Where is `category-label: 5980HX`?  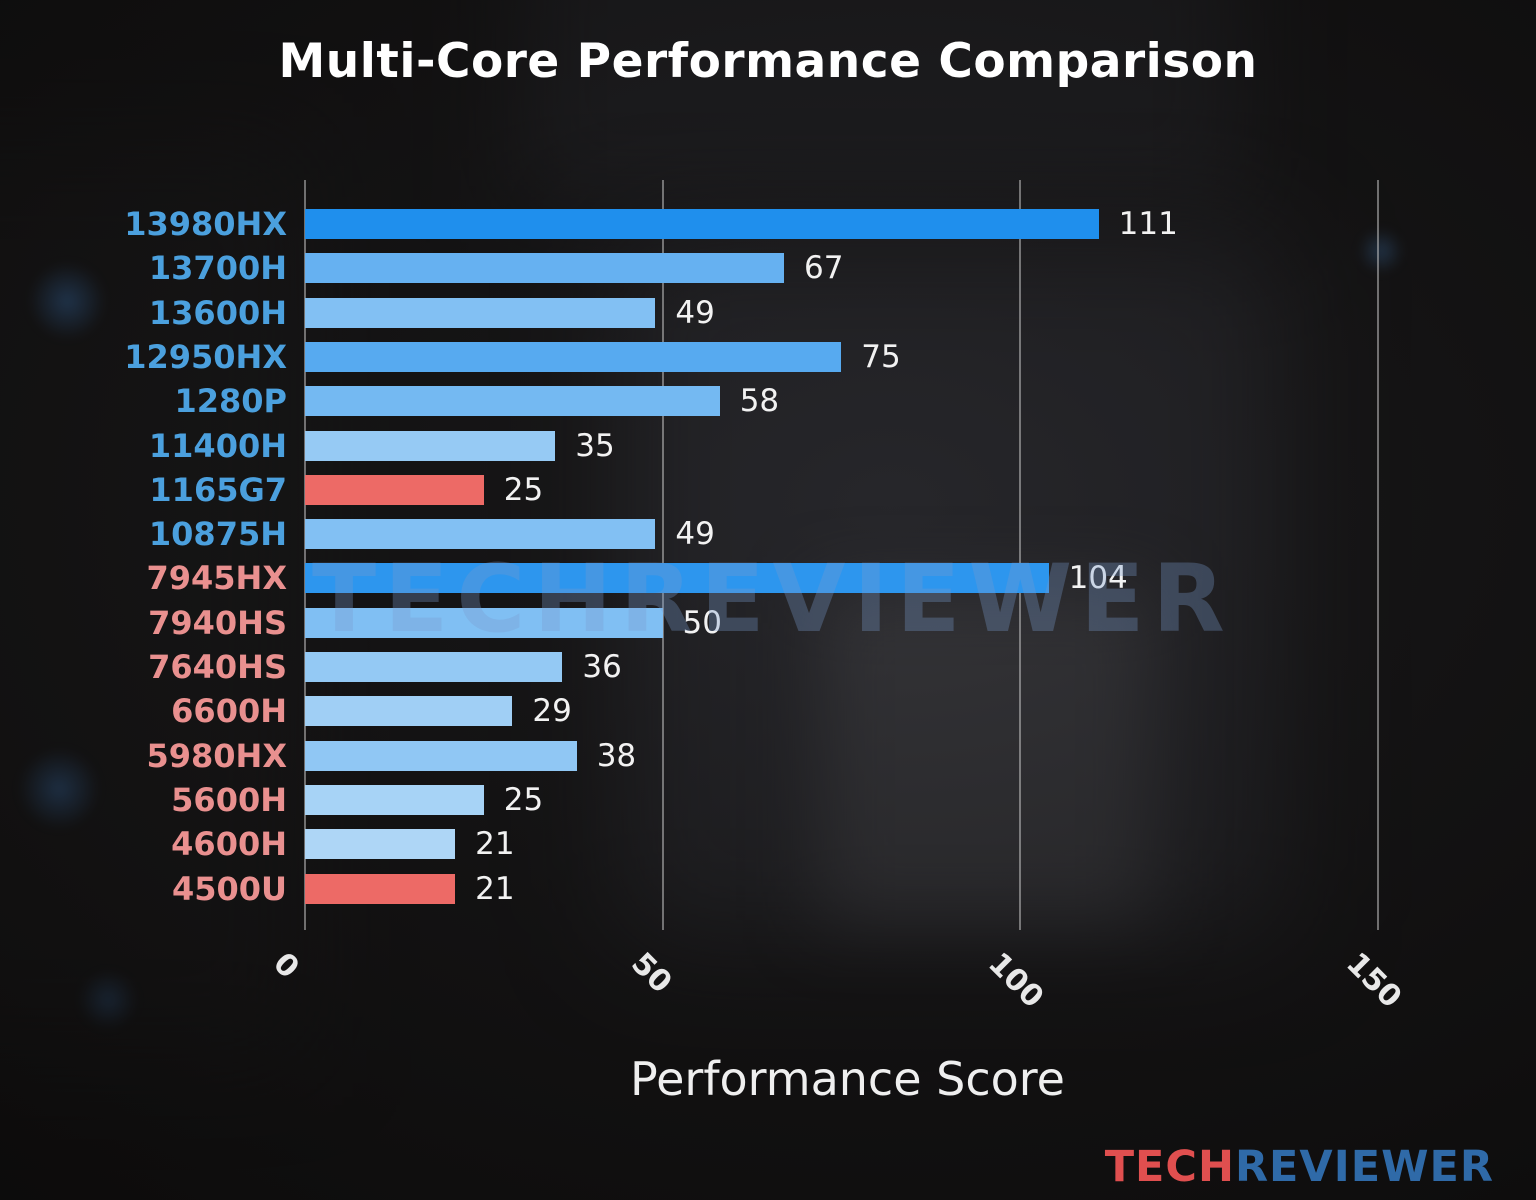
category-label: 5980HX is located at coordinates (216, 755).